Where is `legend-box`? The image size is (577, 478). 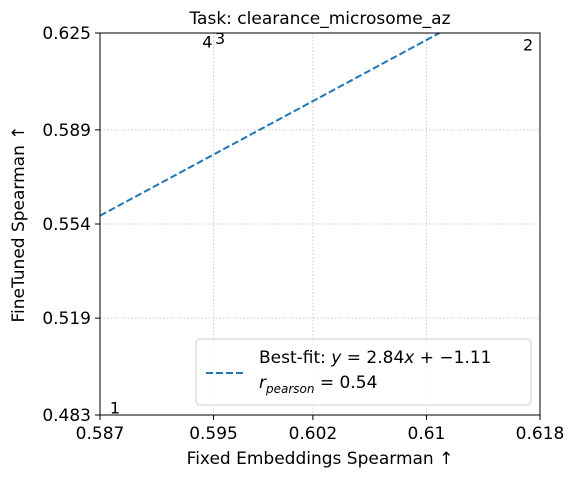
legend-box is located at coordinates (363, 372).